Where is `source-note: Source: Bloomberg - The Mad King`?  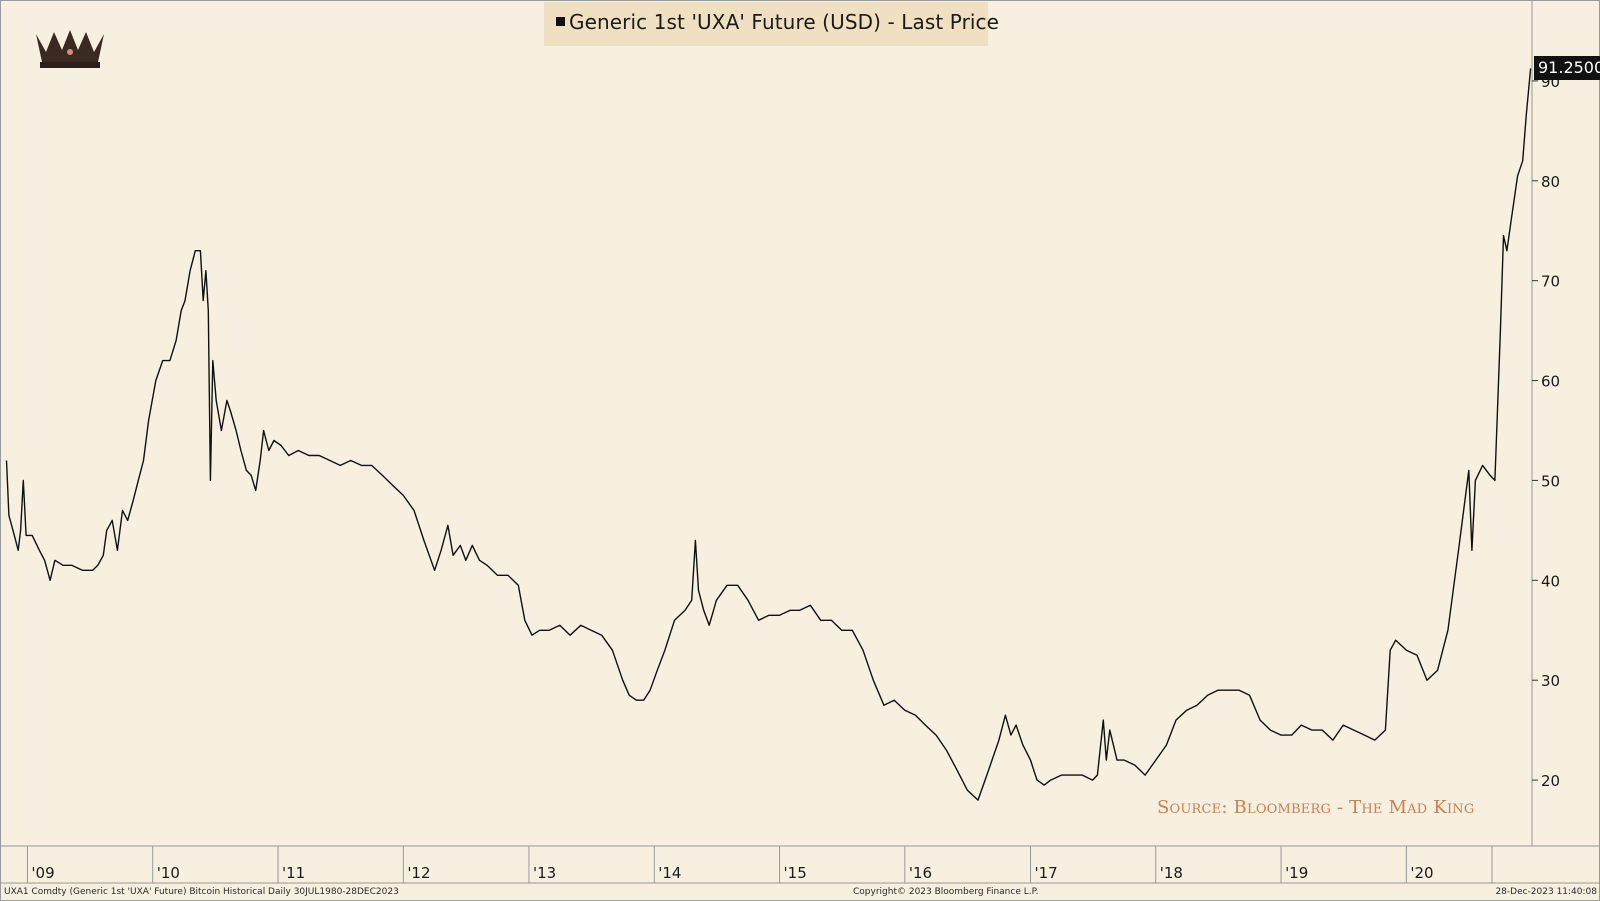
source-note: Source: Bloomberg - The Mad King is located at coordinates (1316, 807).